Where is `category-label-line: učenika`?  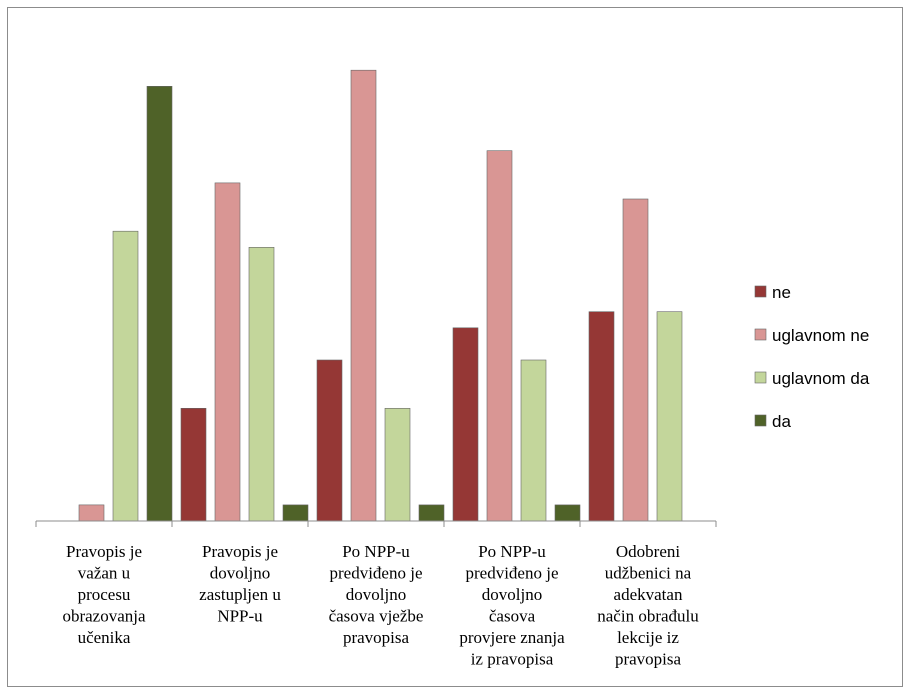
category-label-line: učenika is located at coordinates (104, 637).